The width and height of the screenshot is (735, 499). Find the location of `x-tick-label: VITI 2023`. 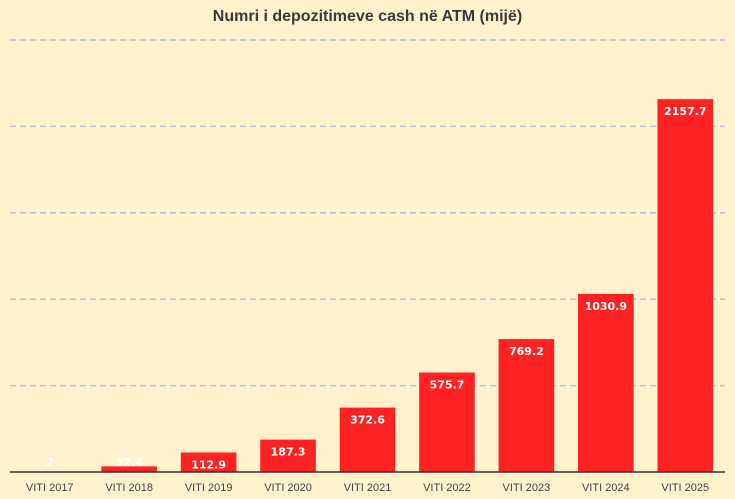

x-tick-label: VITI 2023 is located at coordinates (527, 488).